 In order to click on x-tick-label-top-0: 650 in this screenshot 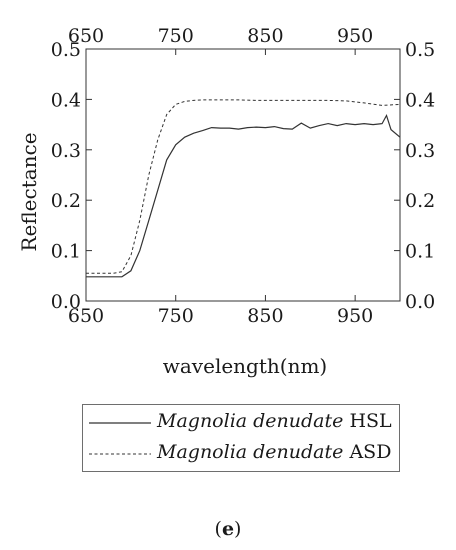, I will do `click(86, 36)`.